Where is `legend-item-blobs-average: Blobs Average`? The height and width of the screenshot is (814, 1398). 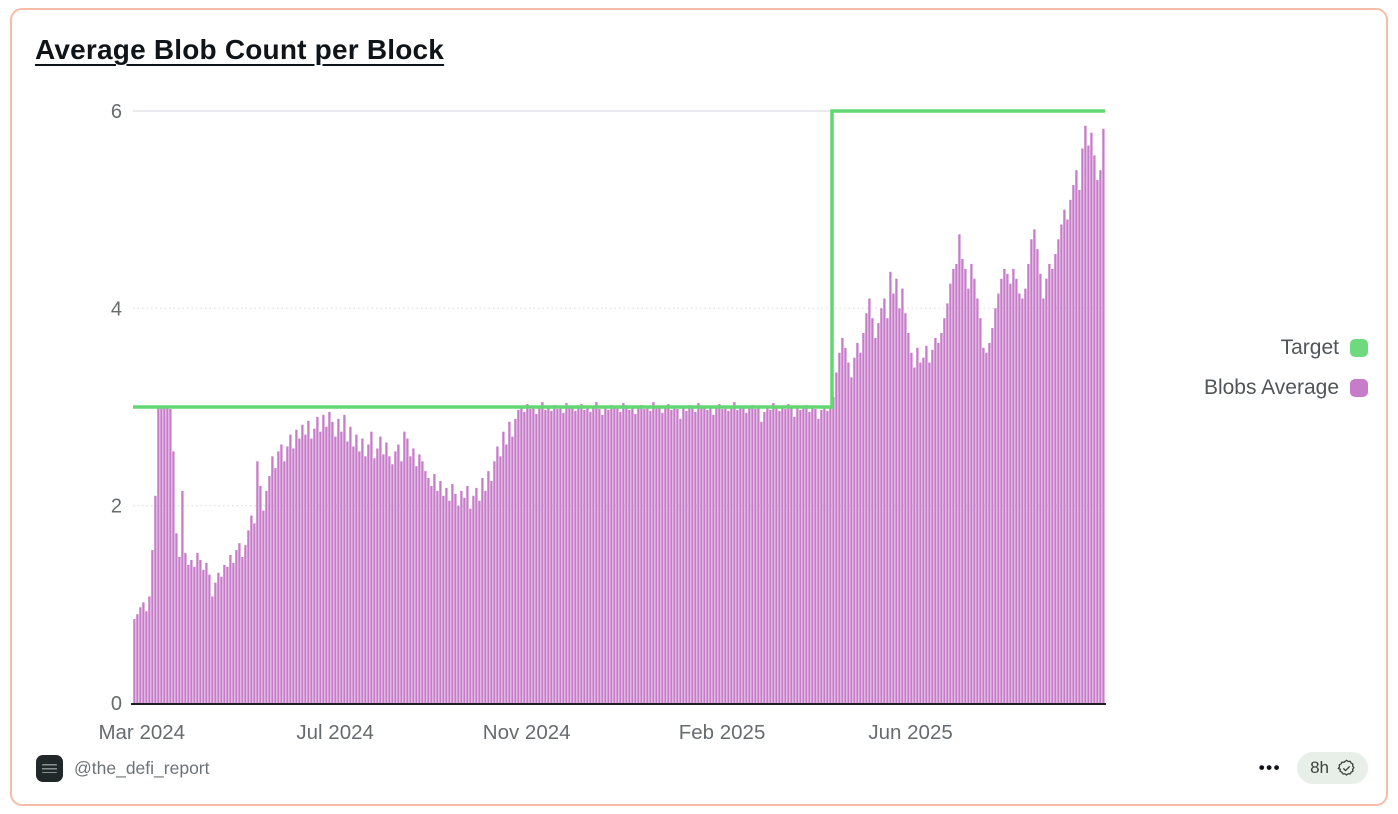
legend-item-blobs-average: Blobs Average is located at coordinates (1286, 387).